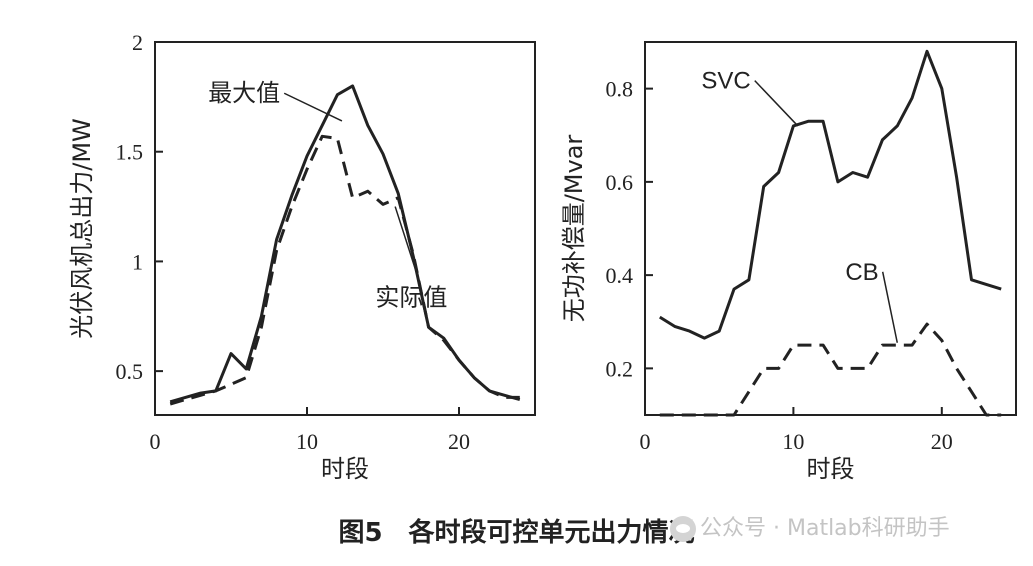  I want to click on y-tick-label: 0.4, so click(620, 275).